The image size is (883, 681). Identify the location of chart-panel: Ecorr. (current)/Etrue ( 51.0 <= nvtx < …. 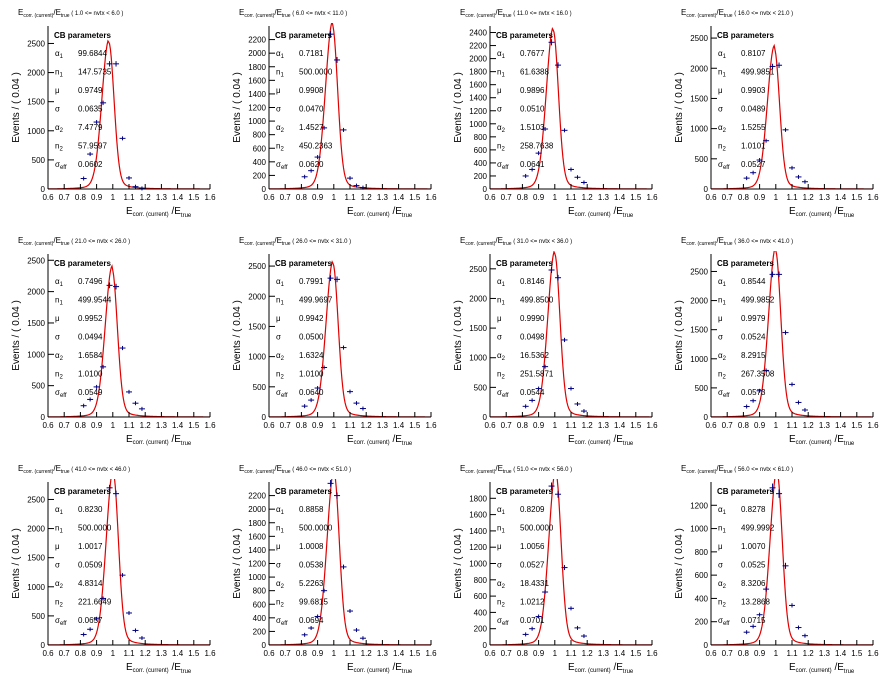
(555, 569).